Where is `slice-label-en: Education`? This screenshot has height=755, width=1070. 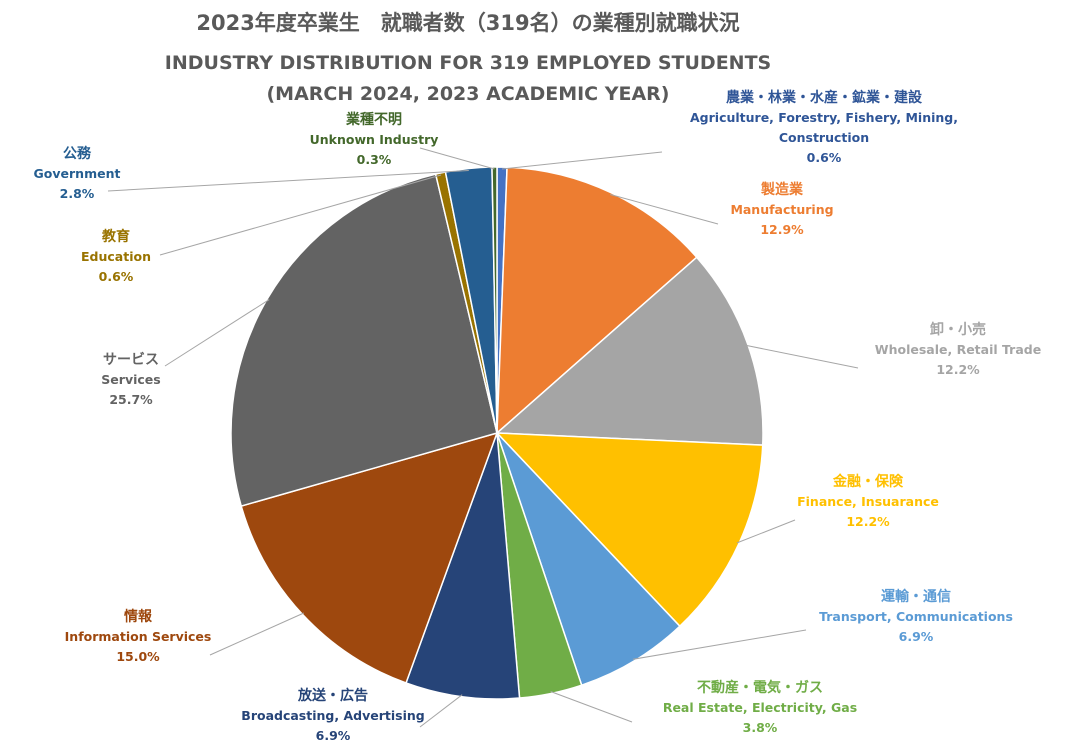
slice-label-en: Education is located at coordinates (116, 256).